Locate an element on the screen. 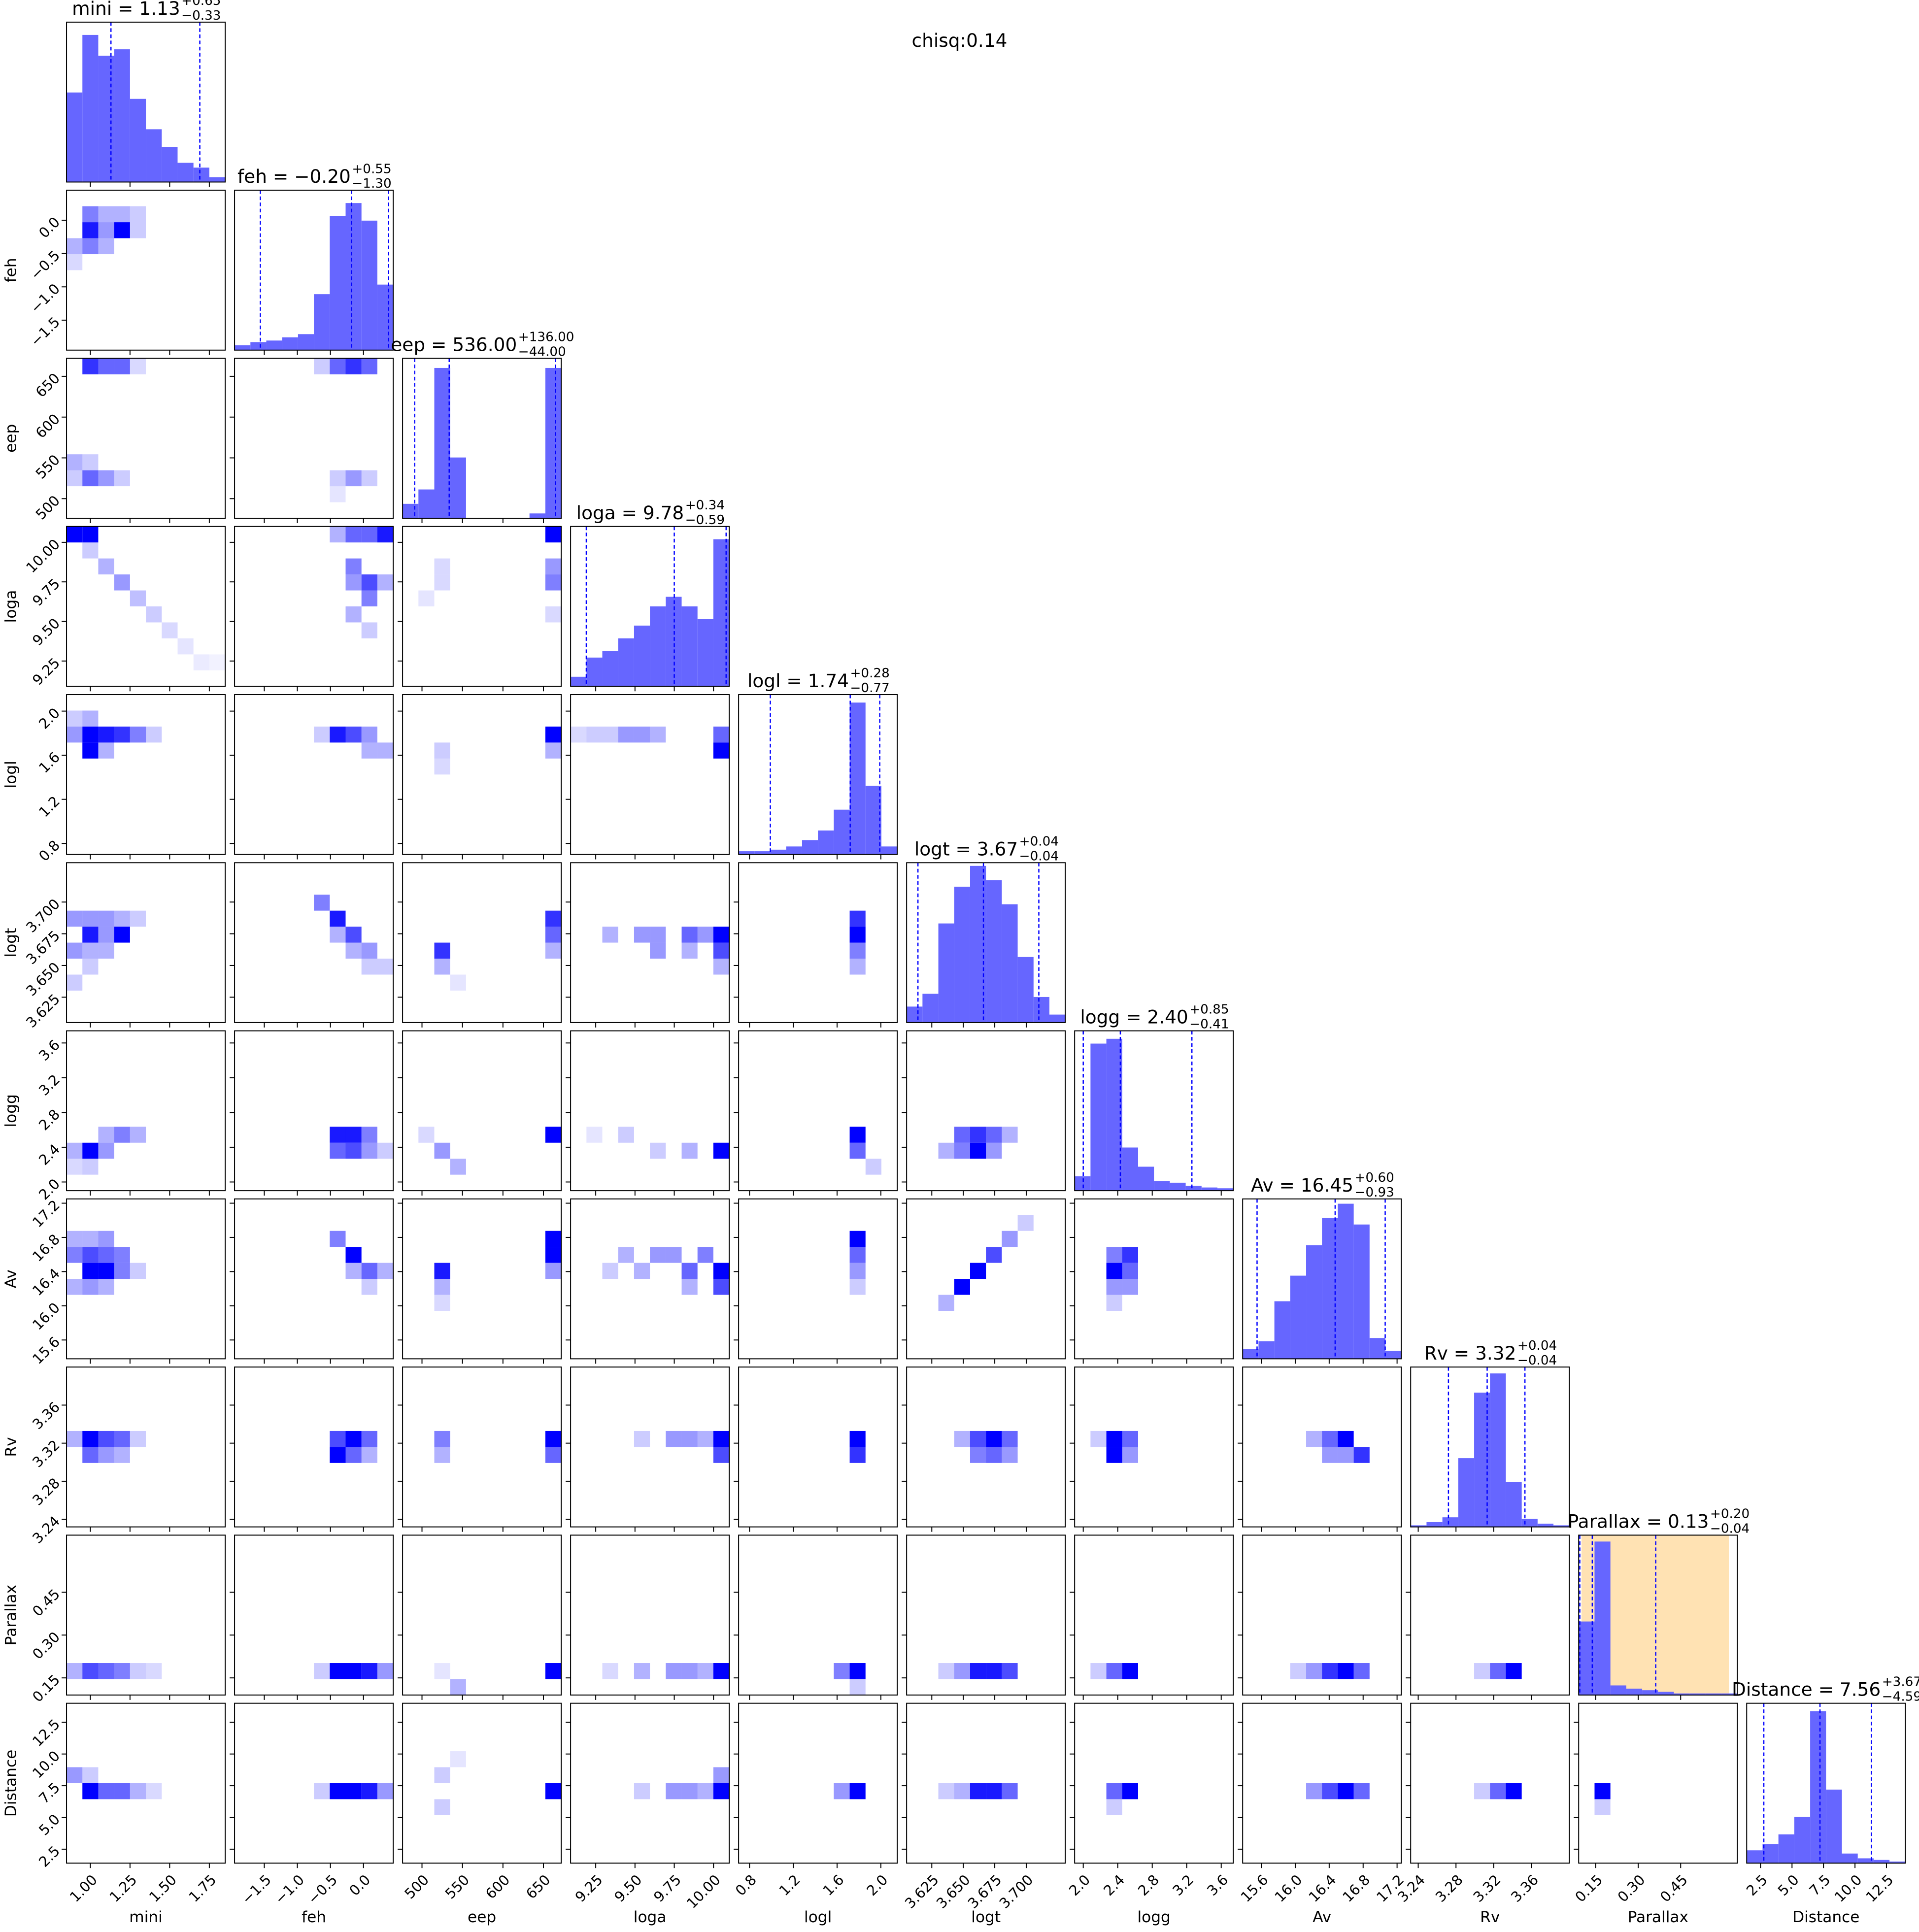 The height and width of the screenshot is (1932, 1919). panel-title: loga = 9.78 is located at coordinates (630, 513).